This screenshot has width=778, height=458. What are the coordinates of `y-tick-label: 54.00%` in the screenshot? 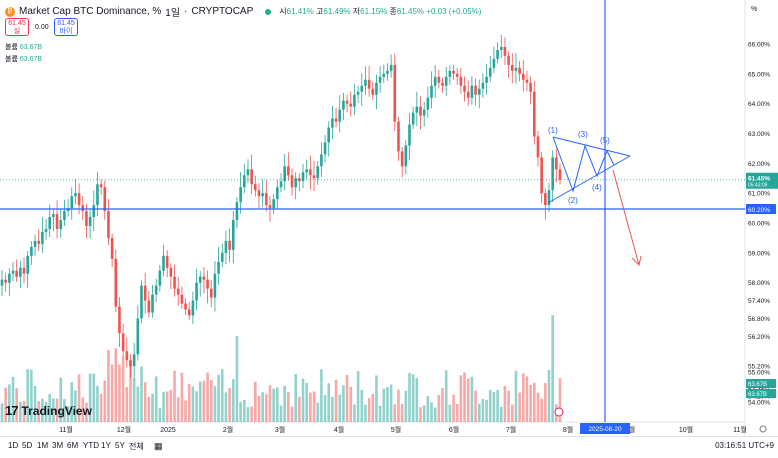 It's located at (759, 403).